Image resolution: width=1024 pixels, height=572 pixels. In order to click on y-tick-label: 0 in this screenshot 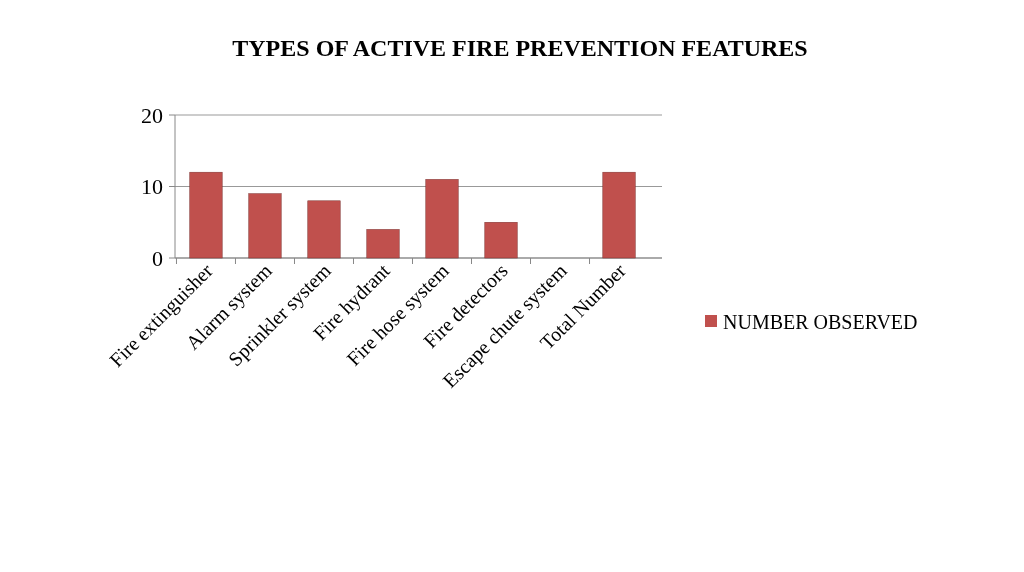, I will do `click(157, 258)`.